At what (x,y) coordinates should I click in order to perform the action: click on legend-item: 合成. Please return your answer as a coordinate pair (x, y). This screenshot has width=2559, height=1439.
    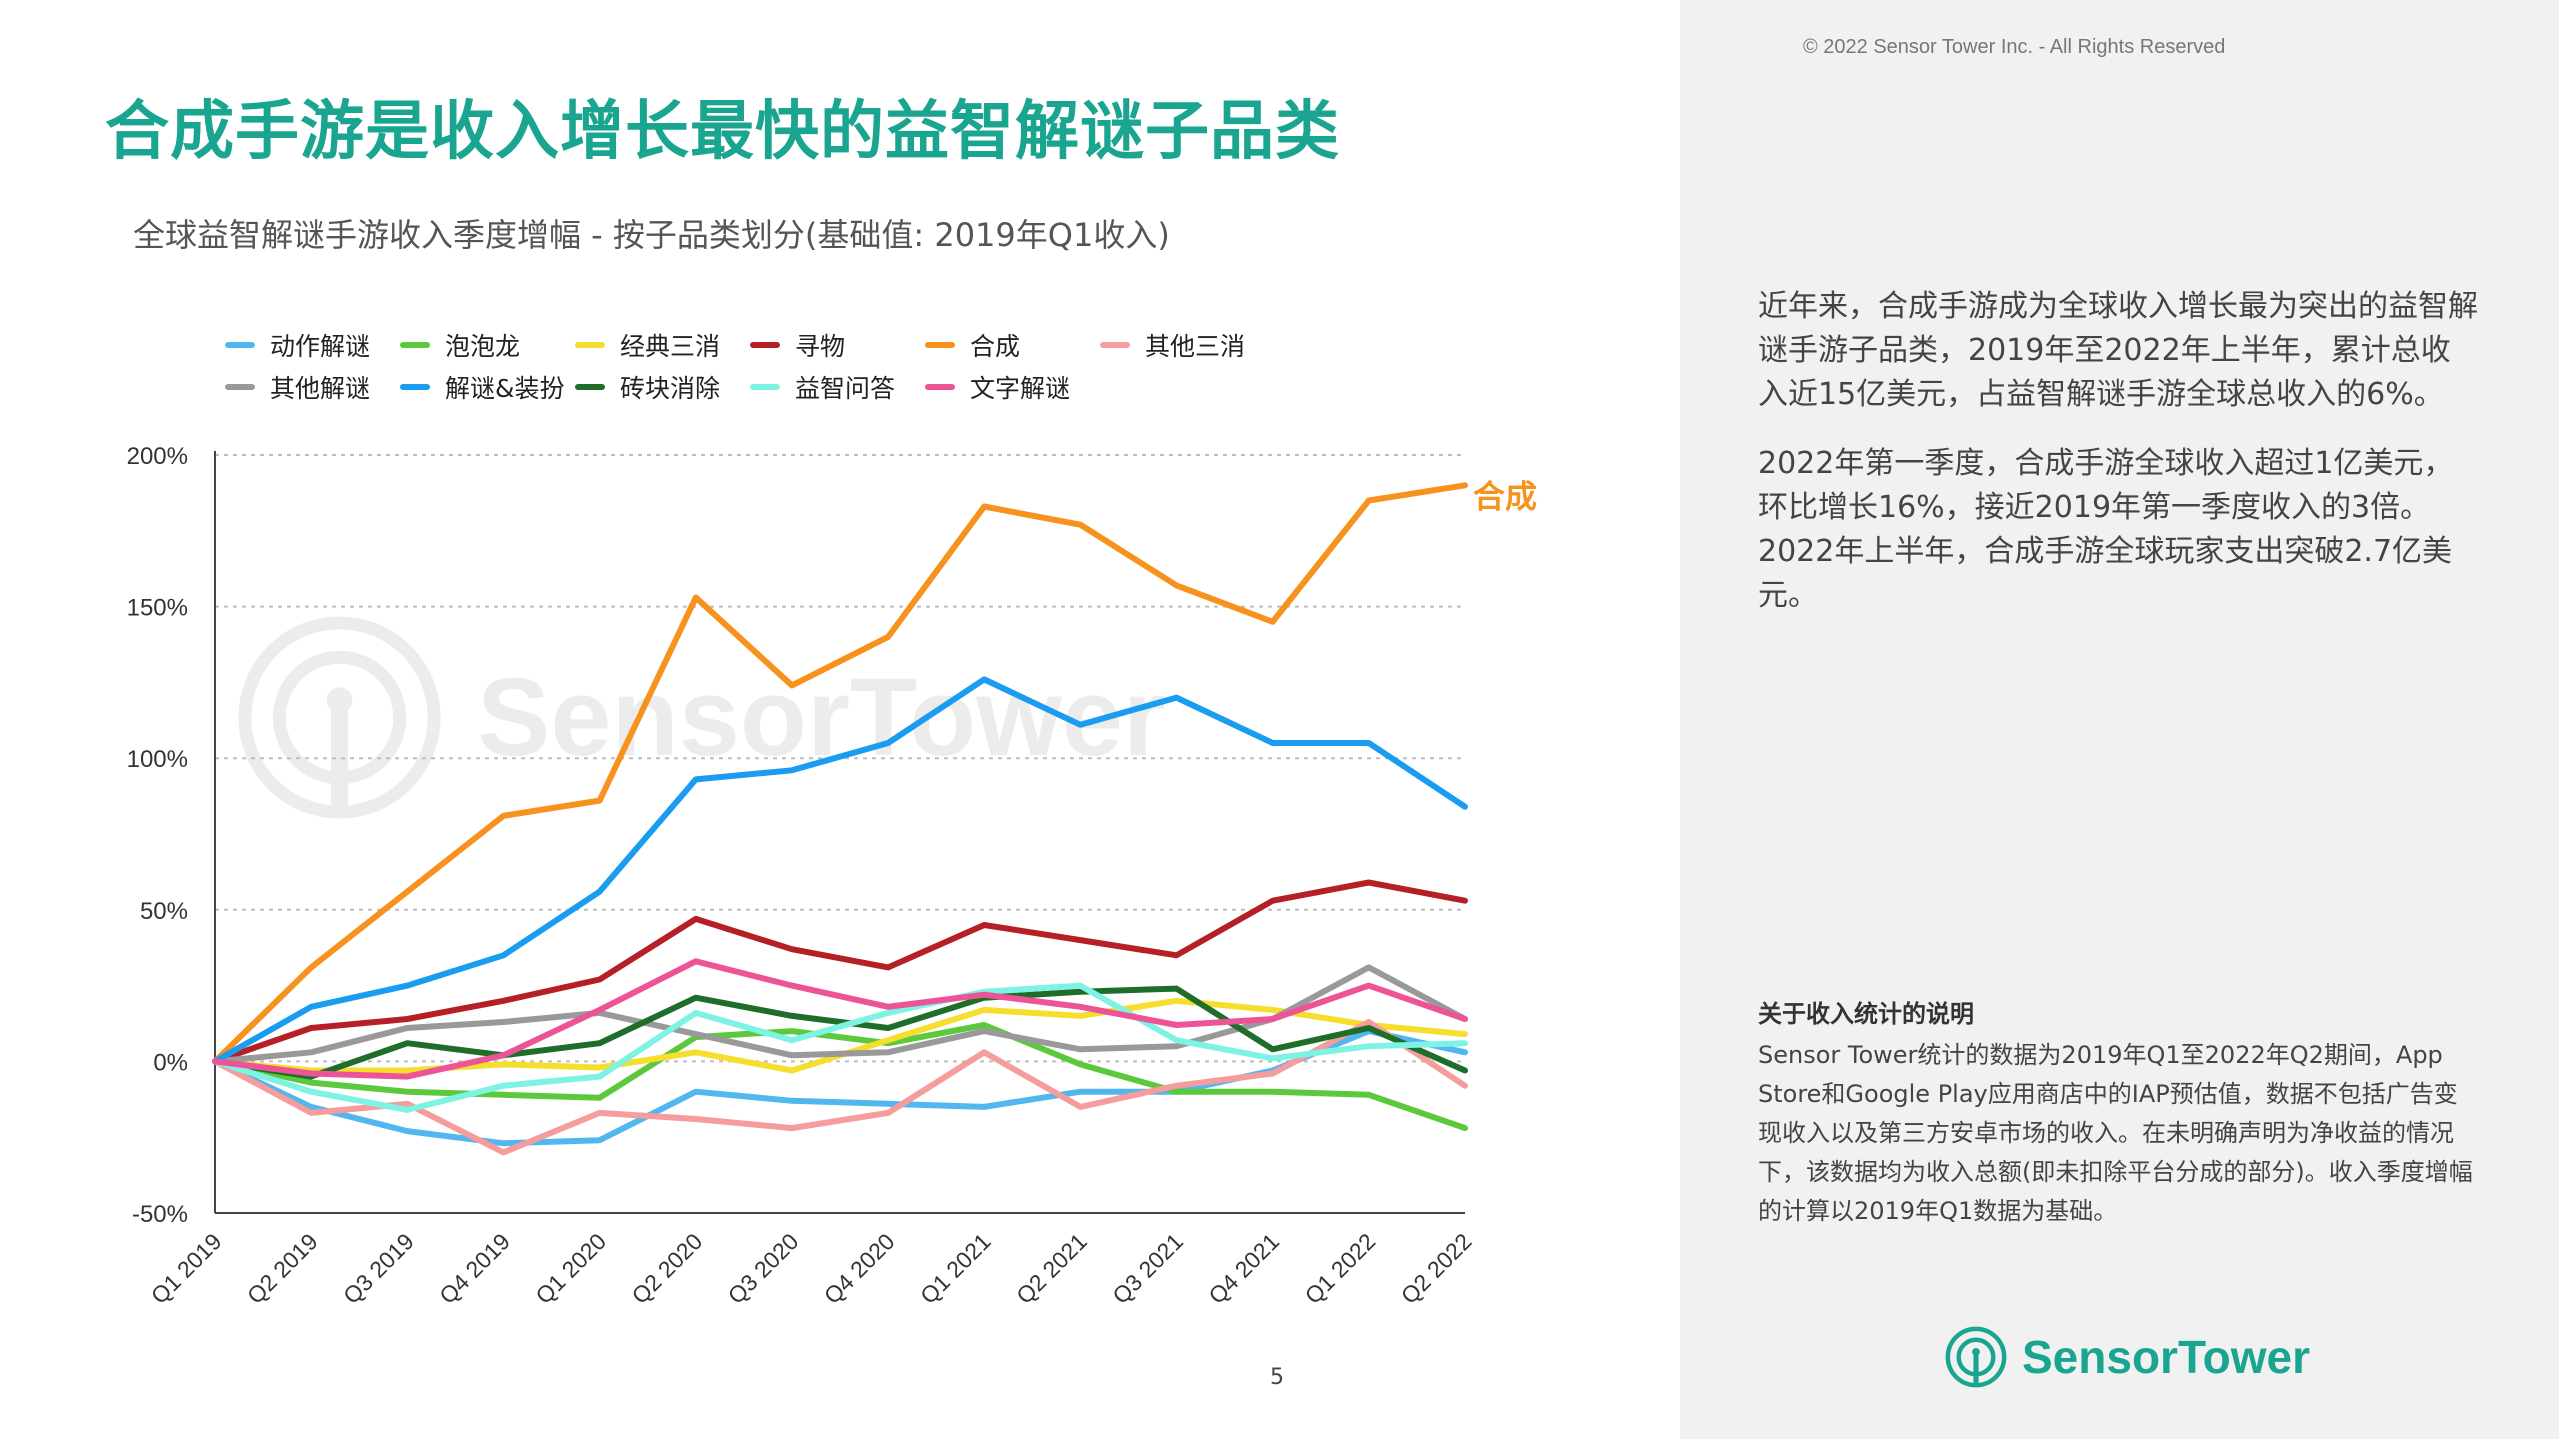
    Looking at the image, I should click on (1012, 345).